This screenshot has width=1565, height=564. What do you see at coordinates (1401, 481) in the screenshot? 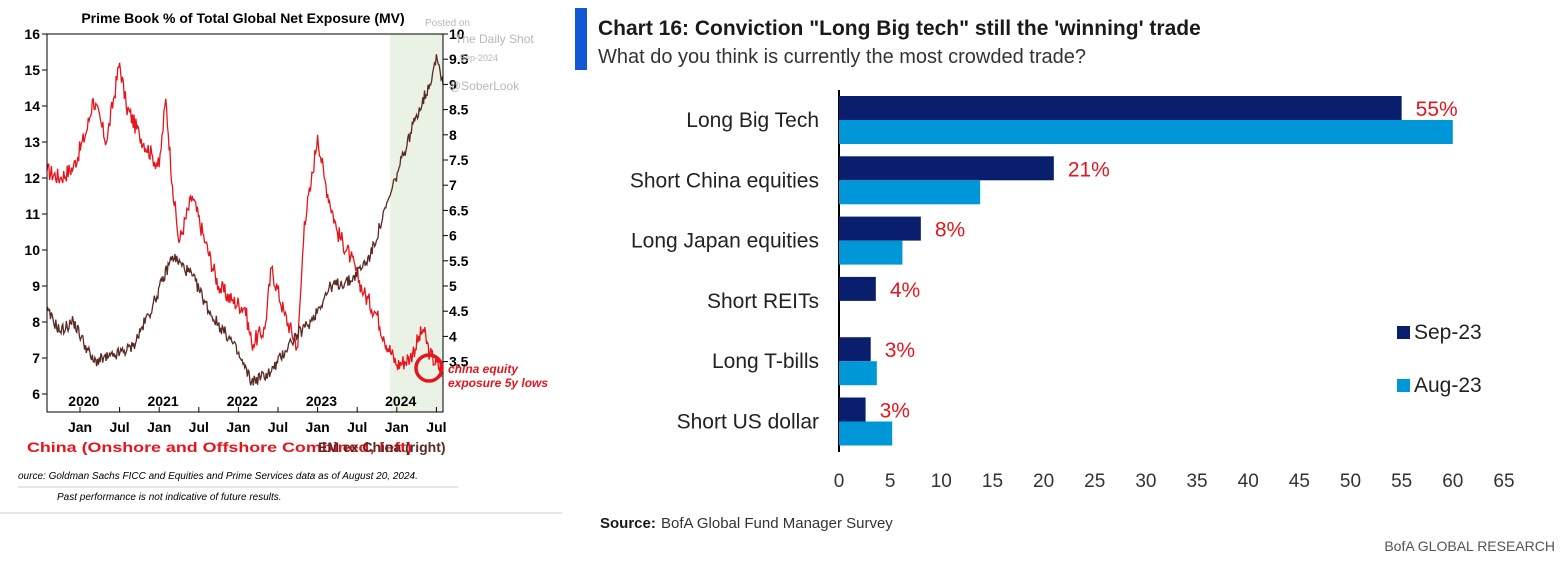
I see `x-tick-label: 55` at bounding box center [1401, 481].